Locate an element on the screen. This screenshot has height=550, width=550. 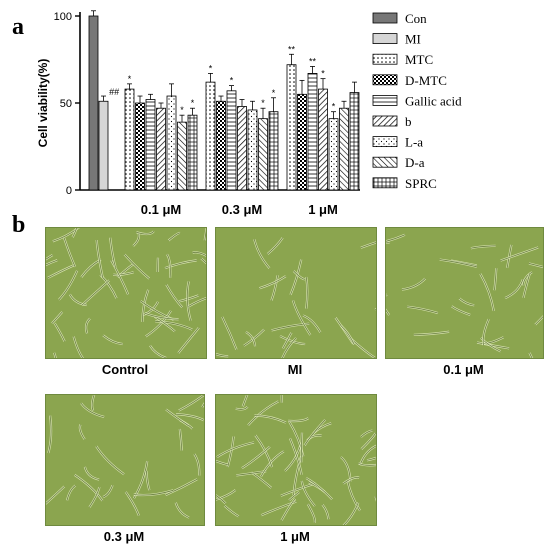
y-tick-label: 50 is located at coordinates (66, 104).